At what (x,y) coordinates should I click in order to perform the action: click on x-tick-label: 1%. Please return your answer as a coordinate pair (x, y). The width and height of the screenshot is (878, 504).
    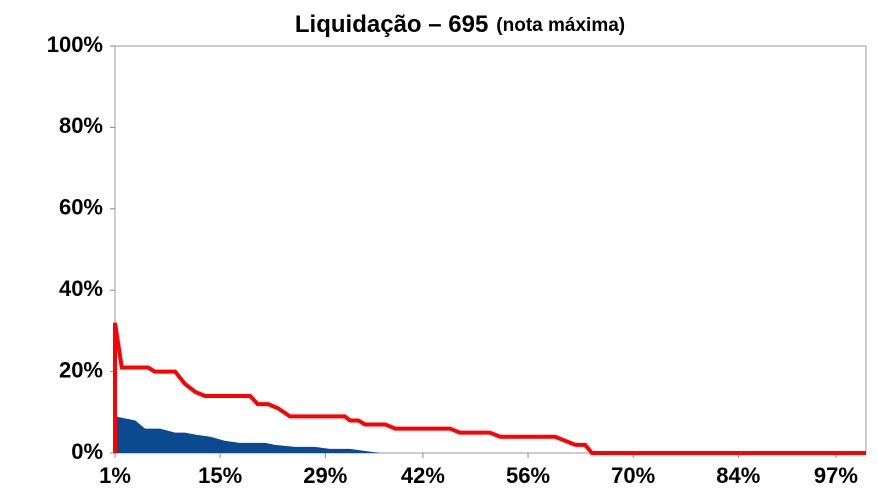
    Looking at the image, I should click on (115, 475).